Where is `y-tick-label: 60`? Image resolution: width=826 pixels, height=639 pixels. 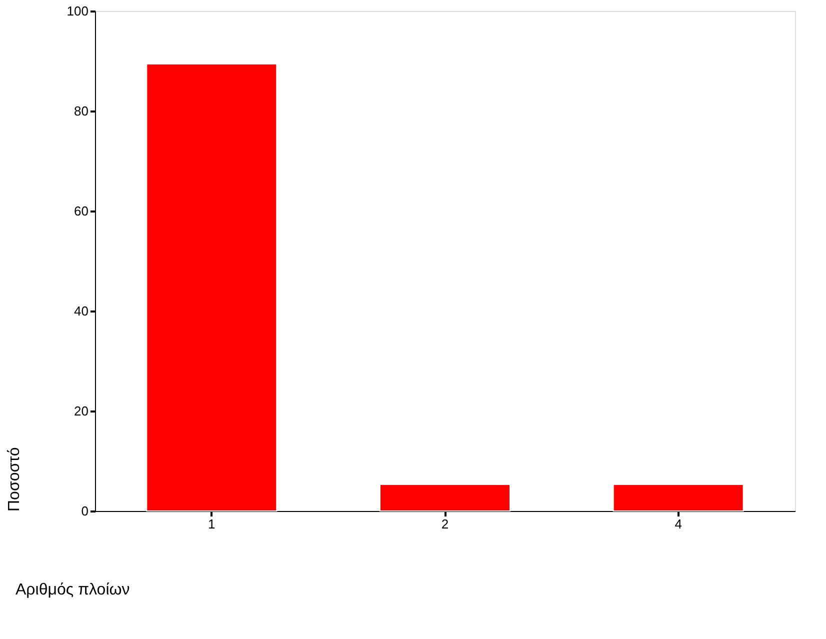
y-tick-label: 60 is located at coordinates (81, 211).